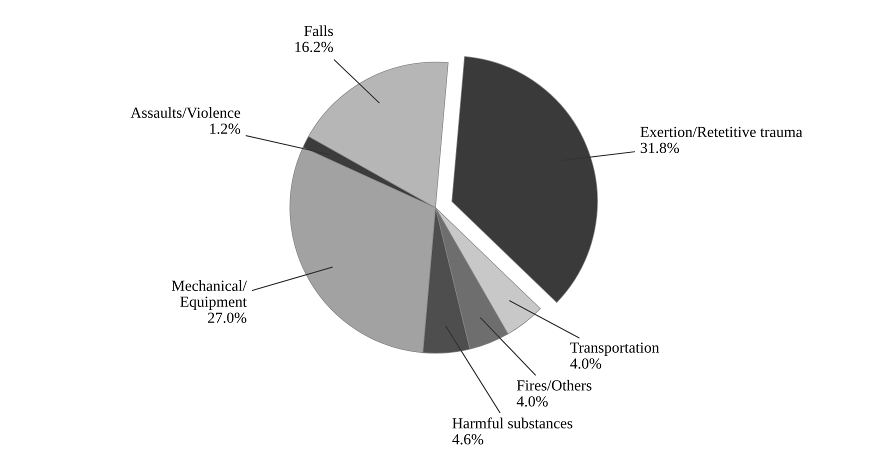 This screenshot has height=459, width=871. What do you see at coordinates (659, 148) in the screenshot?
I see `data-label: 31.8%` at bounding box center [659, 148].